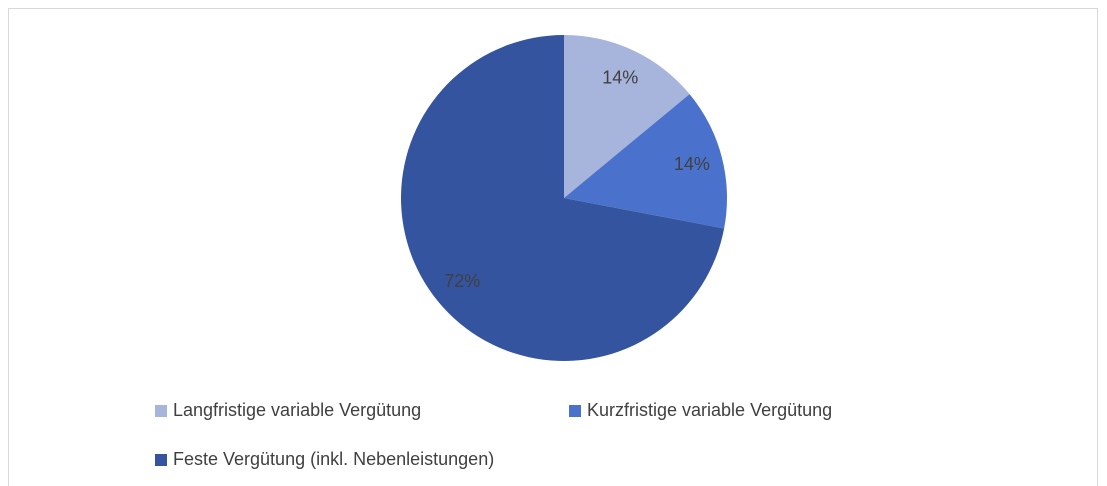  What do you see at coordinates (462, 281) in the screenshot?
I see `data-label: 72%` at bounding box center [462, 281].